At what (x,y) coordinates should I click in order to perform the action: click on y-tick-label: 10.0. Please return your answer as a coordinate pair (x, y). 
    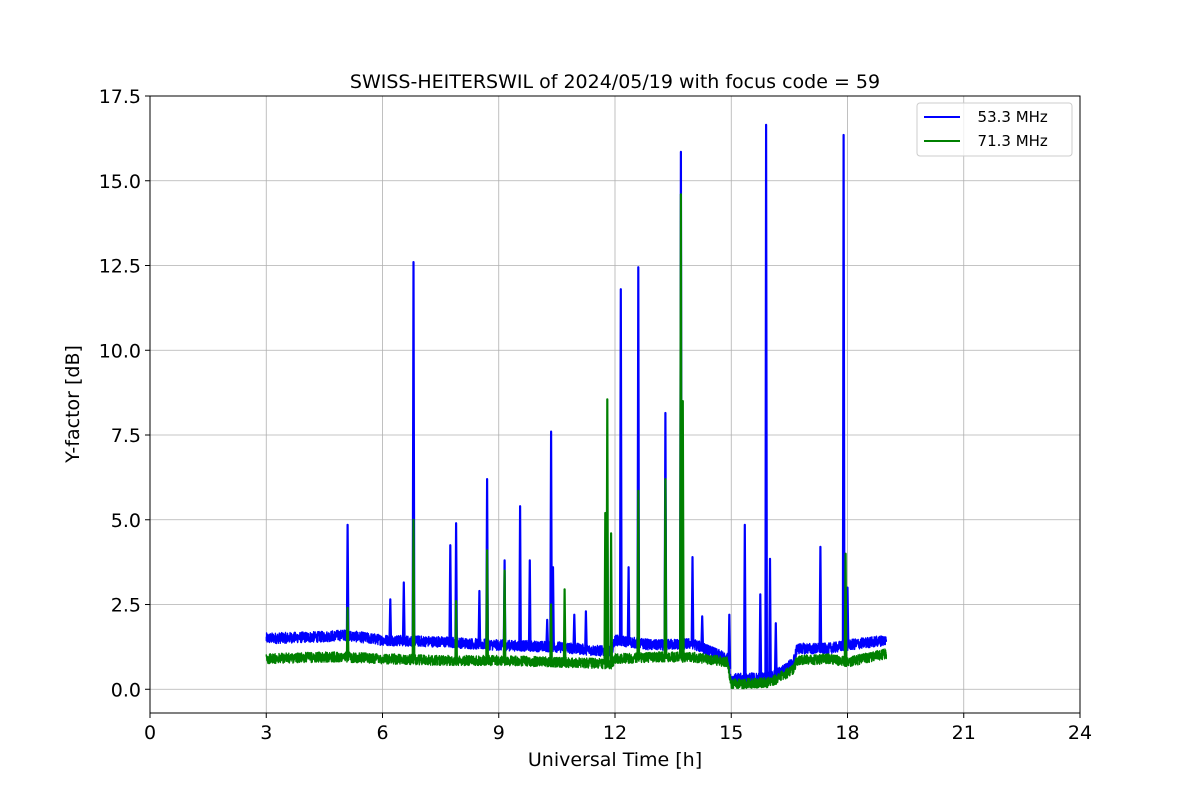
    Looking at the image, I should click on (120, 351).